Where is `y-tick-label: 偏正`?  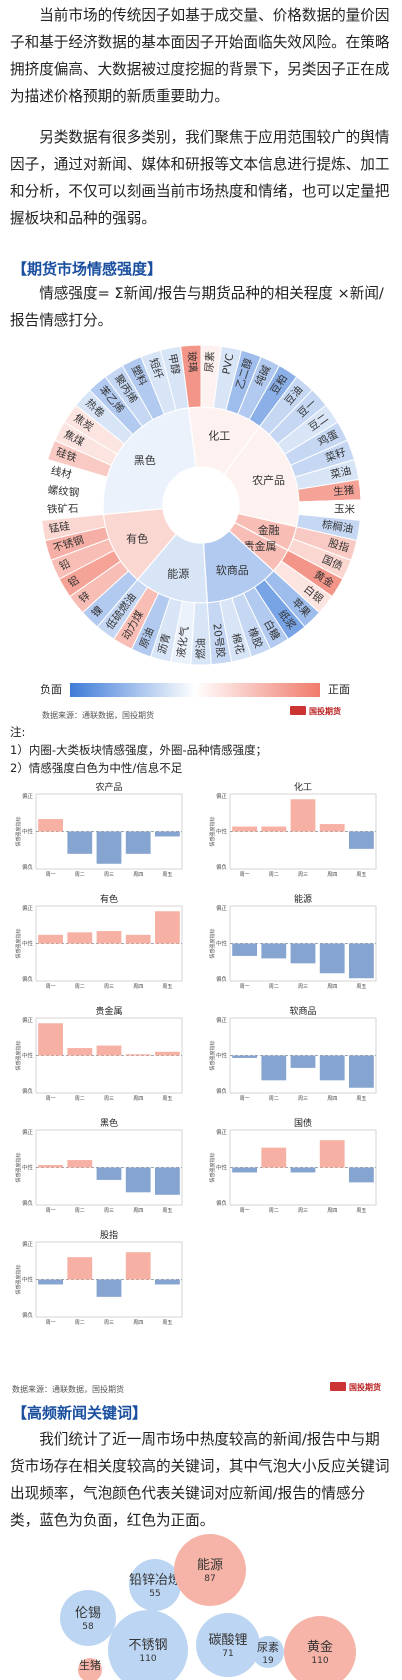 y-tick-label: 偏正 is located at coordinates (28, 1020).